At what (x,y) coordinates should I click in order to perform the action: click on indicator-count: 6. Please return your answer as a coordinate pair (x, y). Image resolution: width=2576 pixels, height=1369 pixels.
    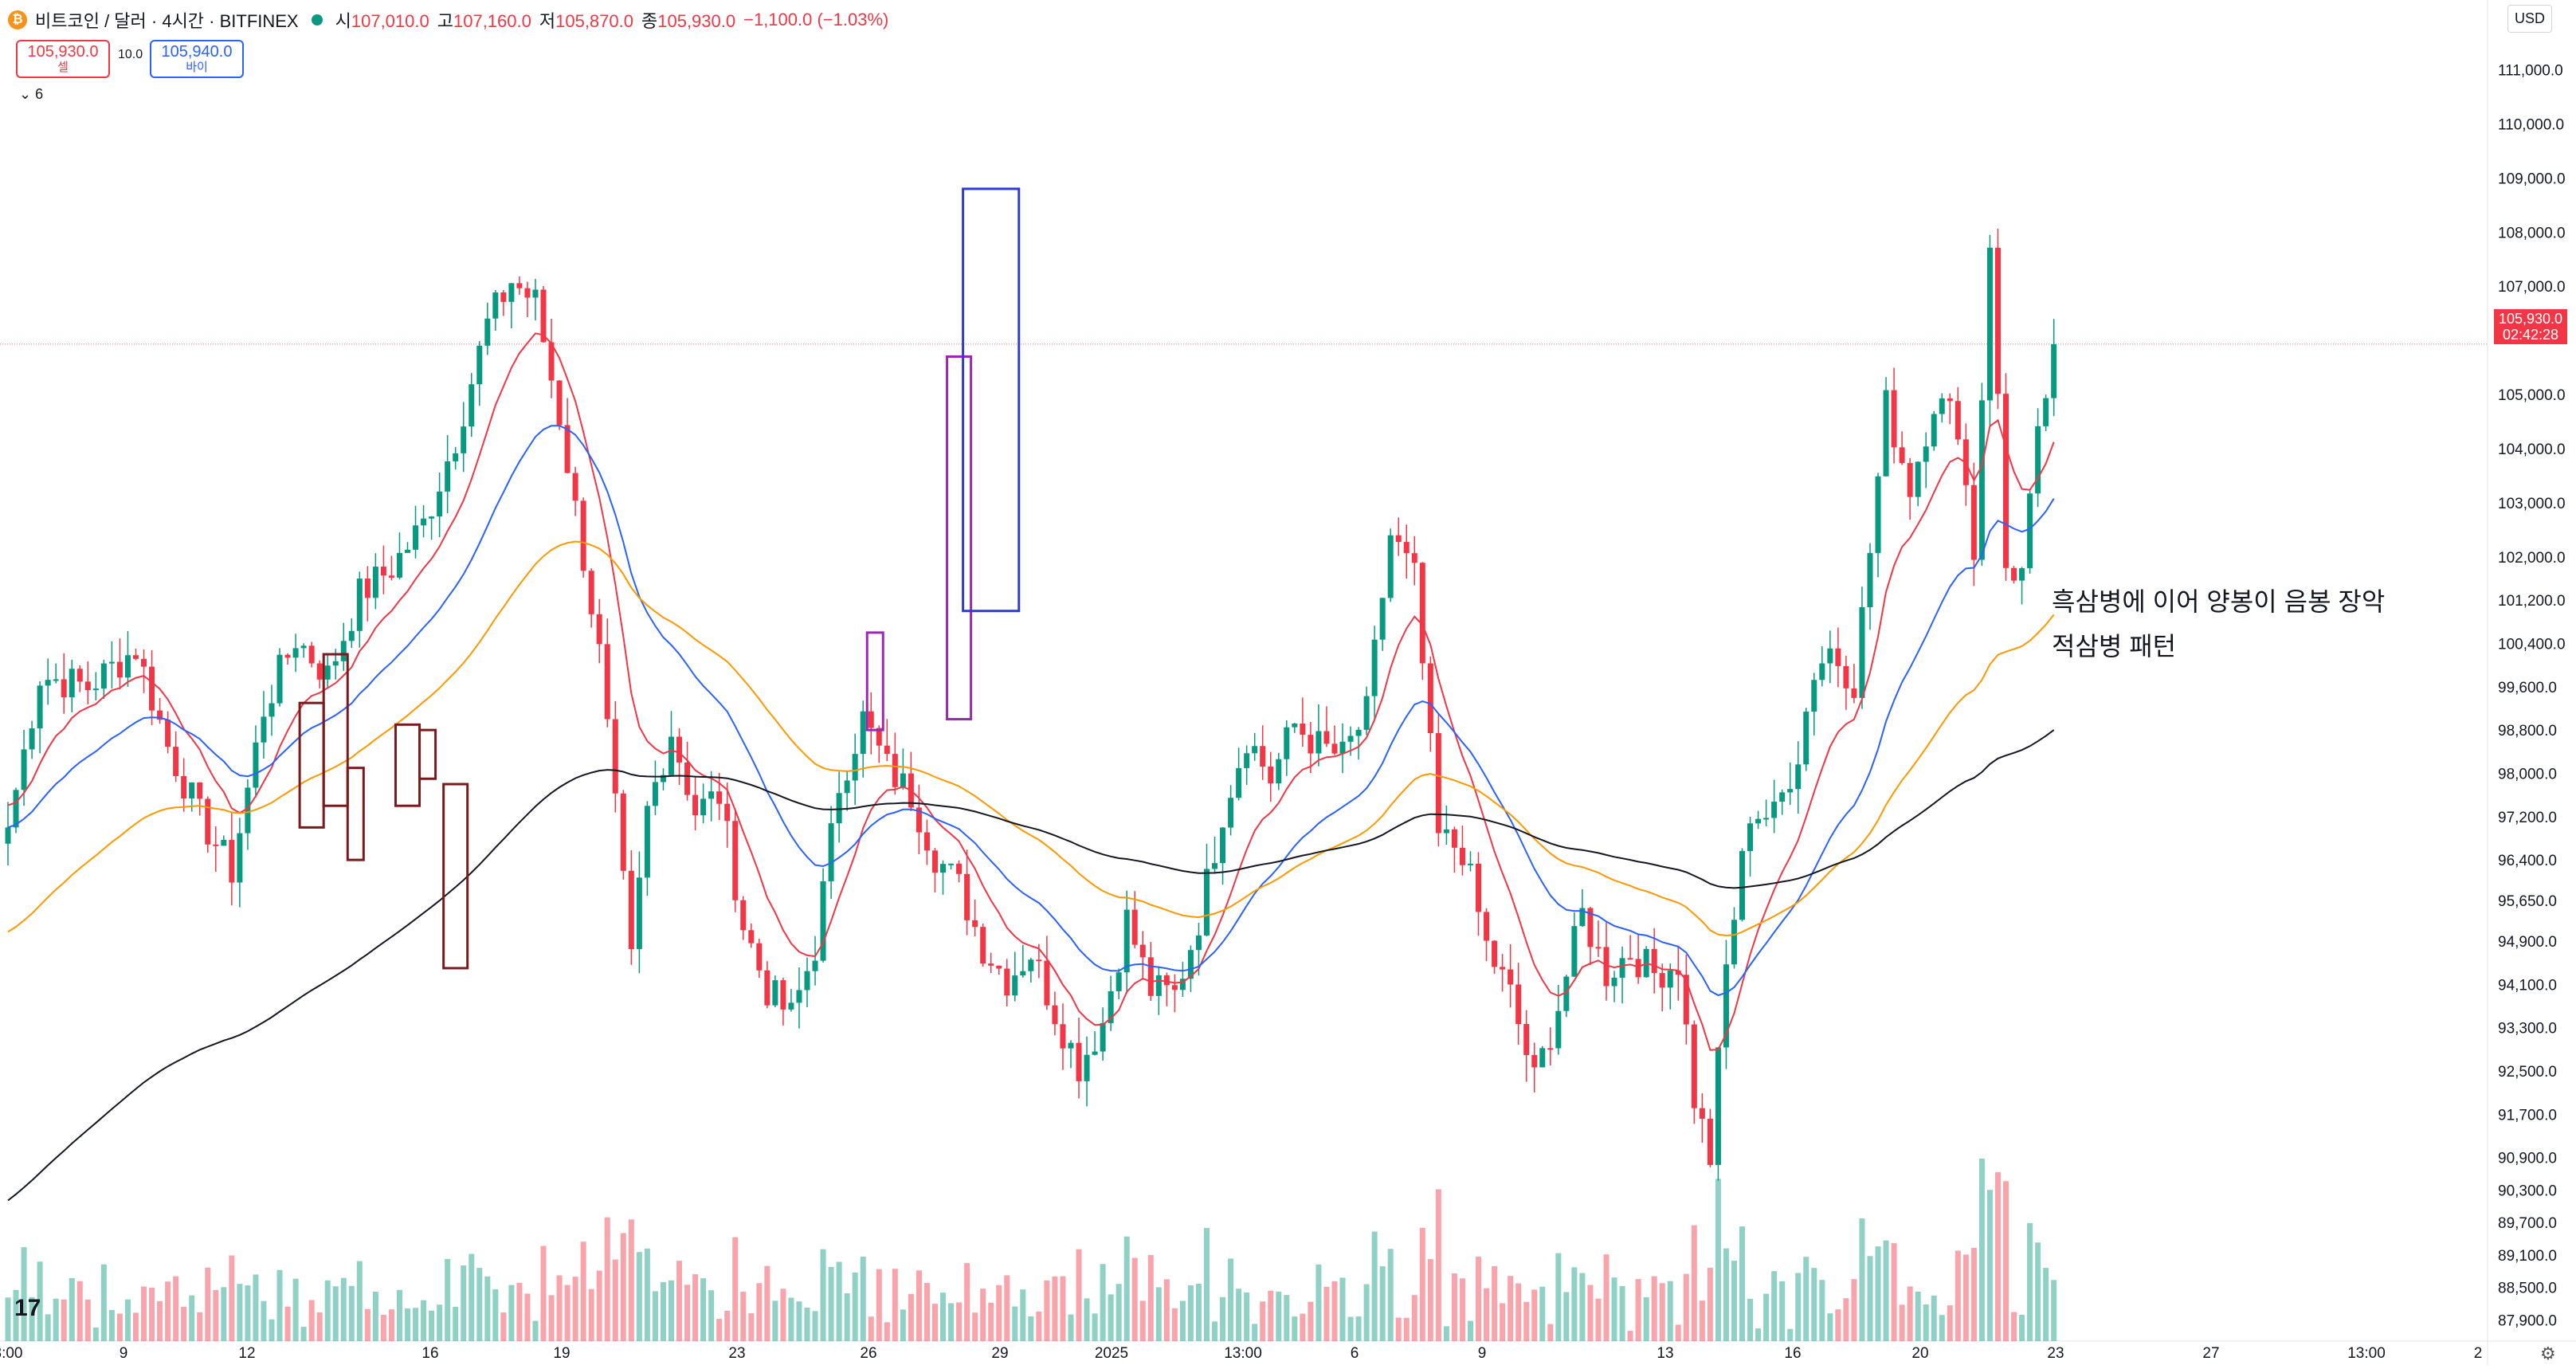
    Looking at the image, I should click on (39, 94).